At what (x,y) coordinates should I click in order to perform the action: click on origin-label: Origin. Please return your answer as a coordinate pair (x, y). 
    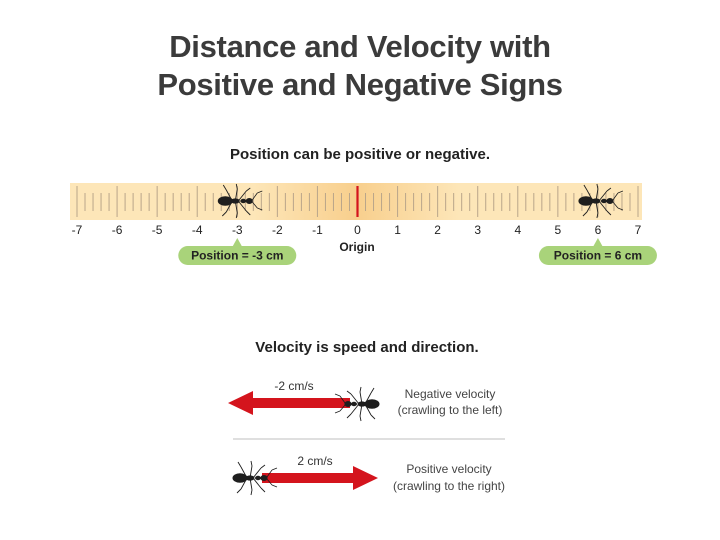
    Looking at the image, I should click on (356, 247).